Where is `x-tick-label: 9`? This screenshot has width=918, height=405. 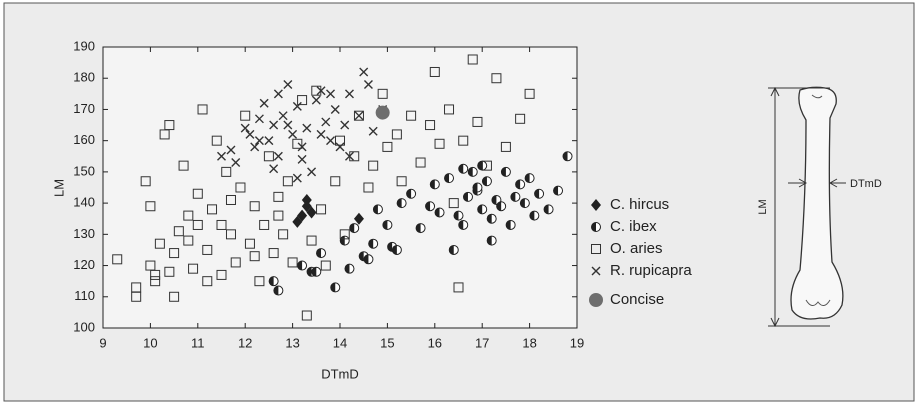 x-tick-label: 9 is located at coordinates (102, 342).